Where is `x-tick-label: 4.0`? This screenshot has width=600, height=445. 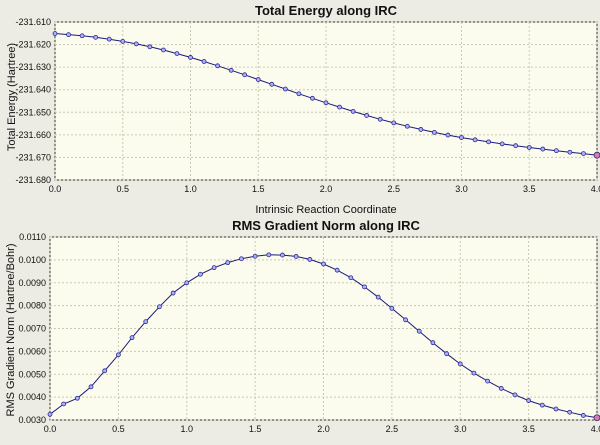 x-tick-label: 4.0 is located at coordinates (595, 189).